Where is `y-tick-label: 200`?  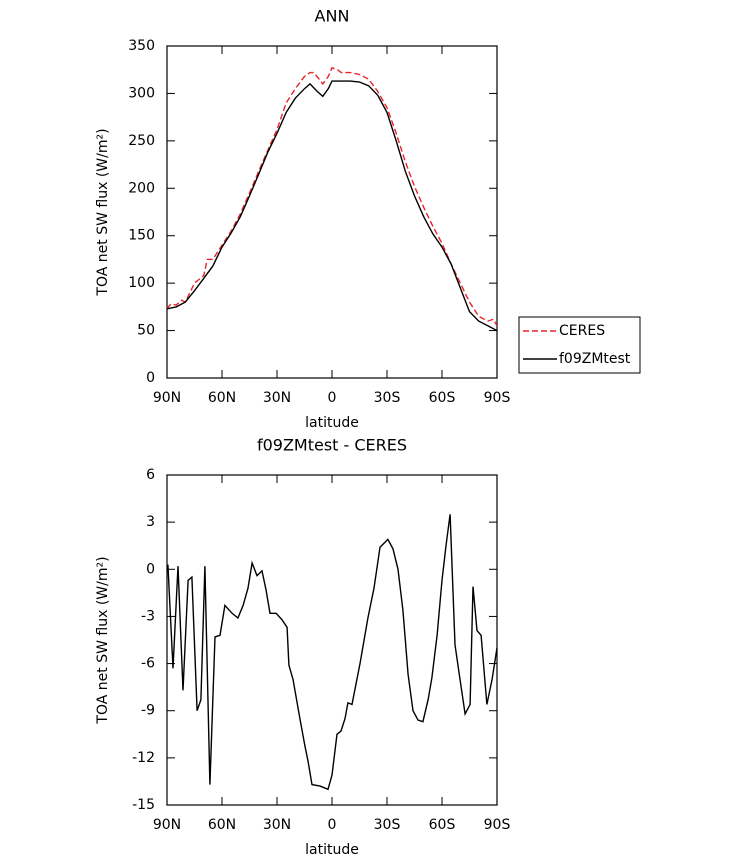 y-tick-label: 200 is located at coordinates (141, 188).